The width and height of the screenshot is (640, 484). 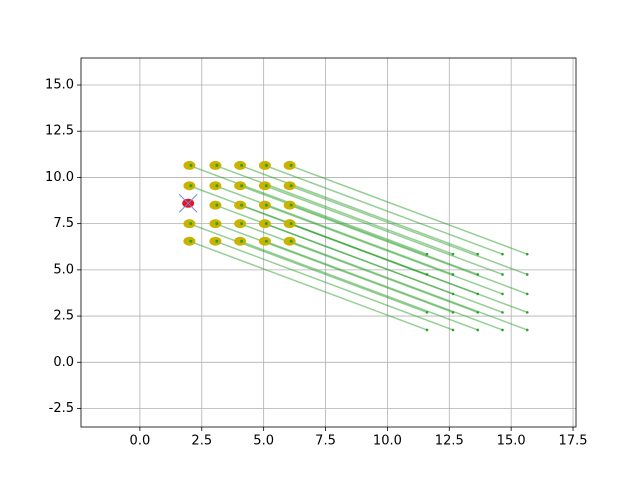 What do you see at coordinates (59, 84) in the screenshot?
I see `y-tick-label: 15.0` at bounding box center [59, 84].